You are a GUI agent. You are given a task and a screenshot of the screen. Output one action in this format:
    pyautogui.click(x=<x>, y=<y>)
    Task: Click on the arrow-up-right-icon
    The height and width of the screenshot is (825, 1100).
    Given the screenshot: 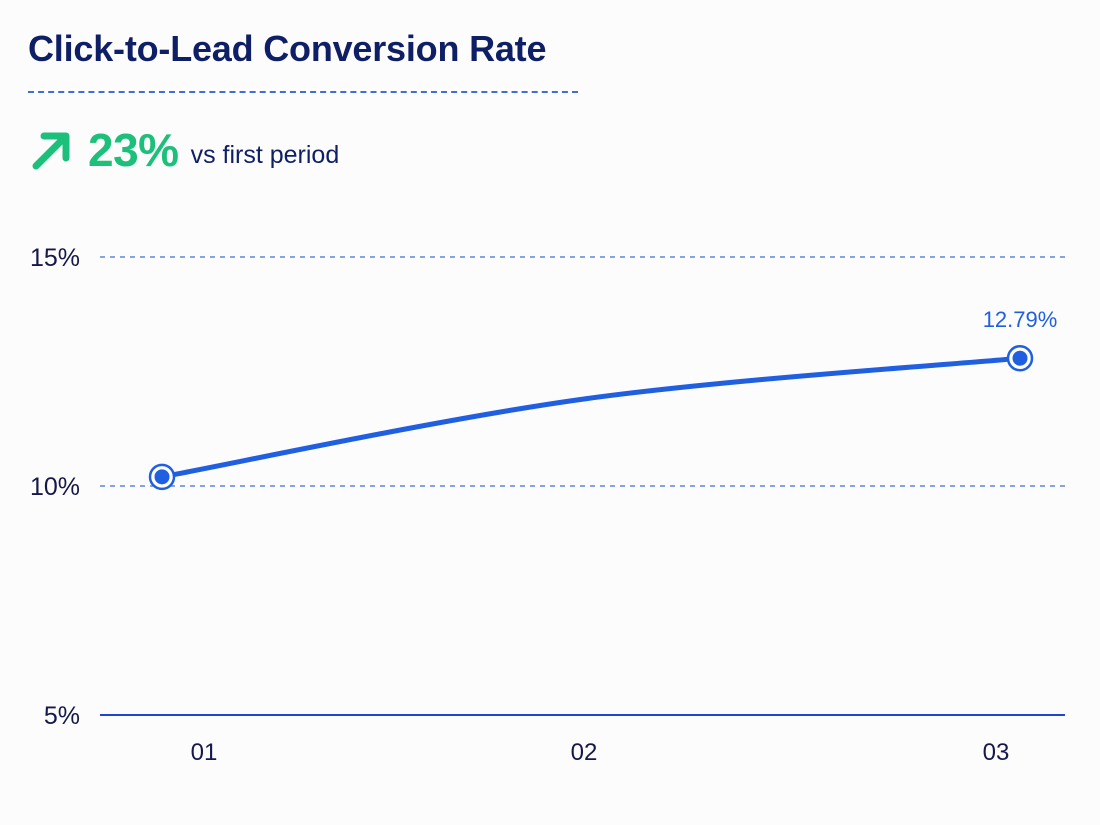 What is the action you would take?
    pyautogui.click(x=51, y=151)
    